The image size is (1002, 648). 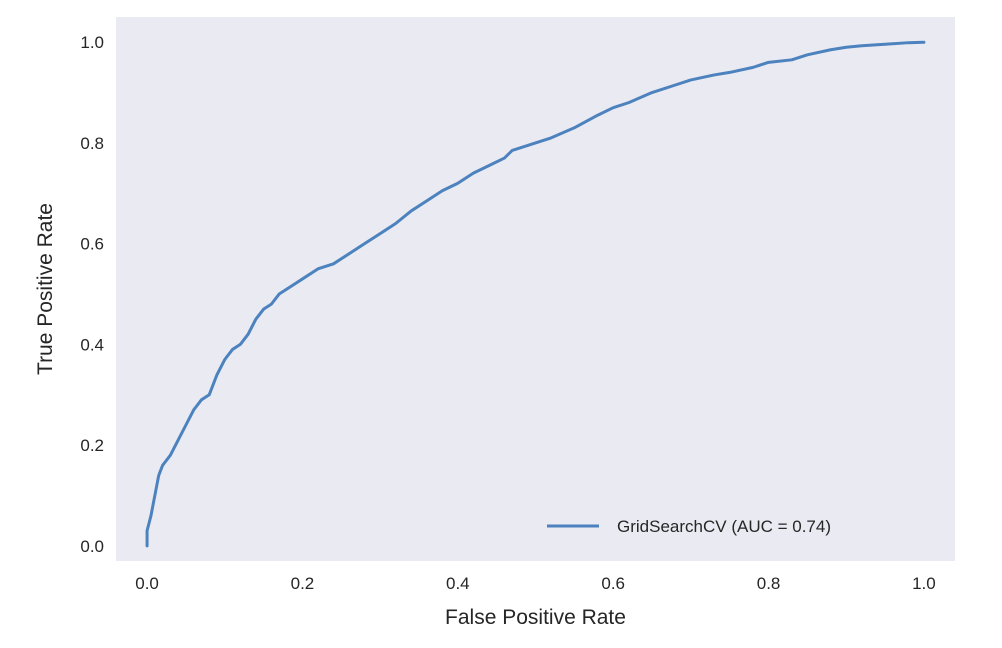 I want to click on y-tick-label: 0.8, so click(x=92, y=143).